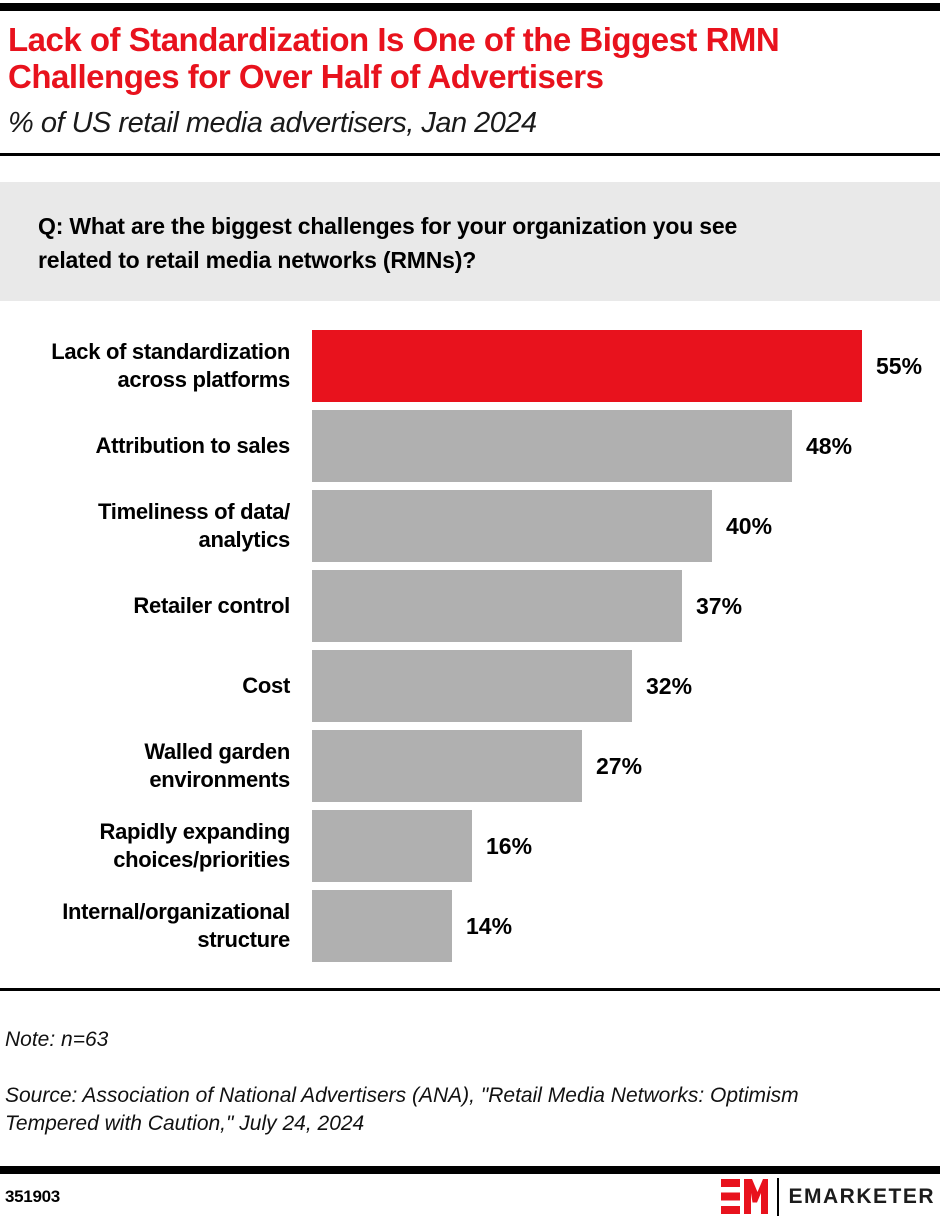 The width and height of the screenshot is (940, 1219). I want to click on bar-row: Cost 32%, so click(470, 686).